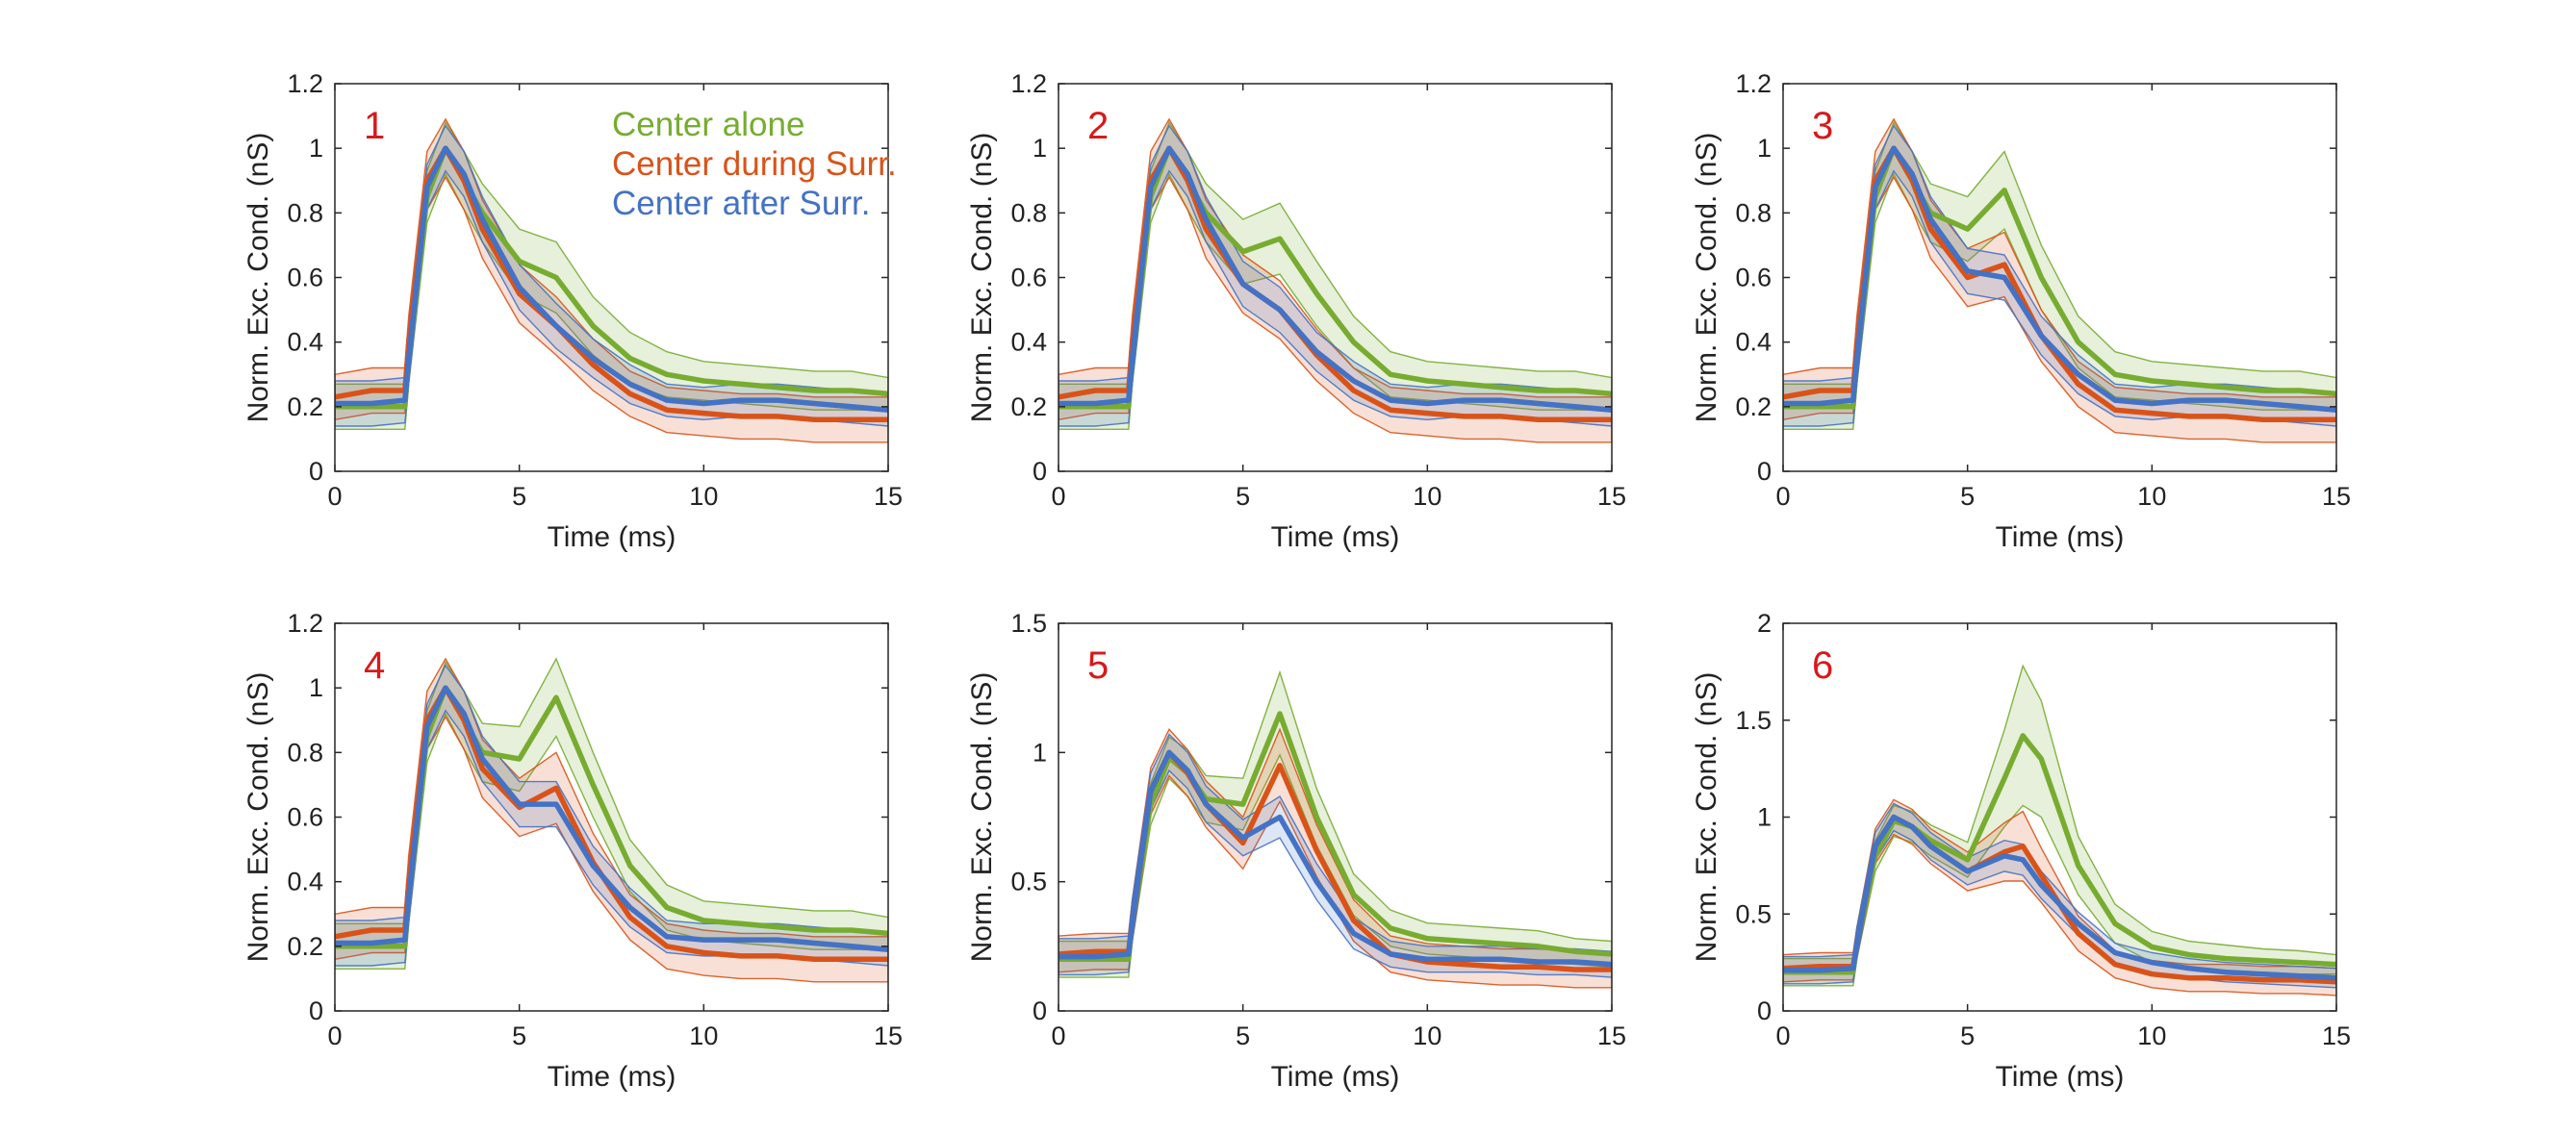 The height and width of the screenshot is (1135, 2576). What do you see at coordinates (1098, 126) in the screenshot?
I see `panel-number: 2` at bounding box center [1098, 126].